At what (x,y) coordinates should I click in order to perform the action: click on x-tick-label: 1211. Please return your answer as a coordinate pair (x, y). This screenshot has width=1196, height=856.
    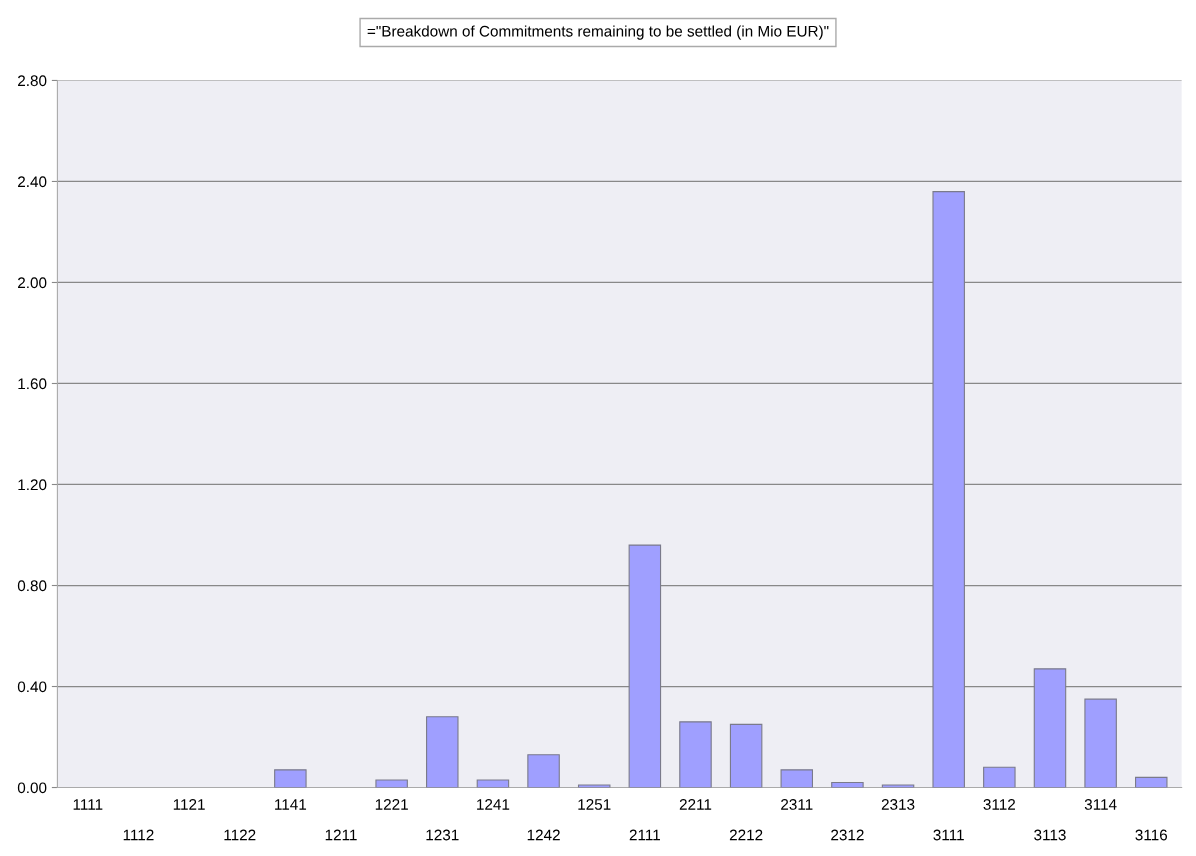
    Looking at the image, I should click on (341, 835).